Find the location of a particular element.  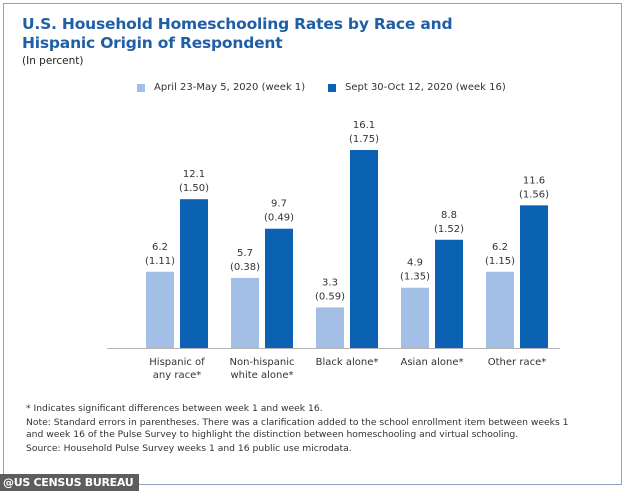

value-label: 9.7 is located at coordinates (279, 204).